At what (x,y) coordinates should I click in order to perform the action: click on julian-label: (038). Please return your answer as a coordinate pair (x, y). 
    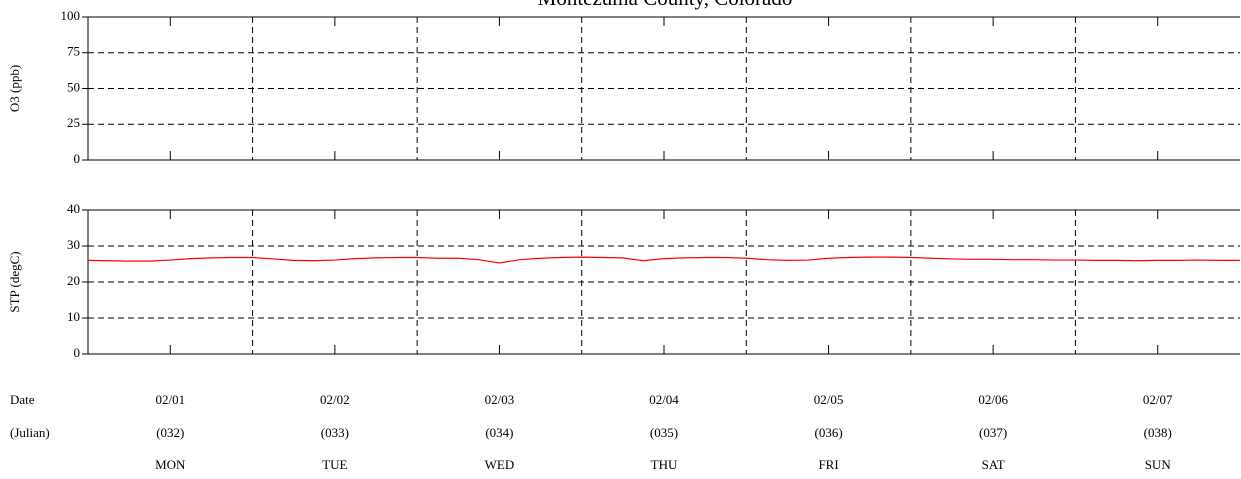
    Looking at the image, I should click on (1158, 432).